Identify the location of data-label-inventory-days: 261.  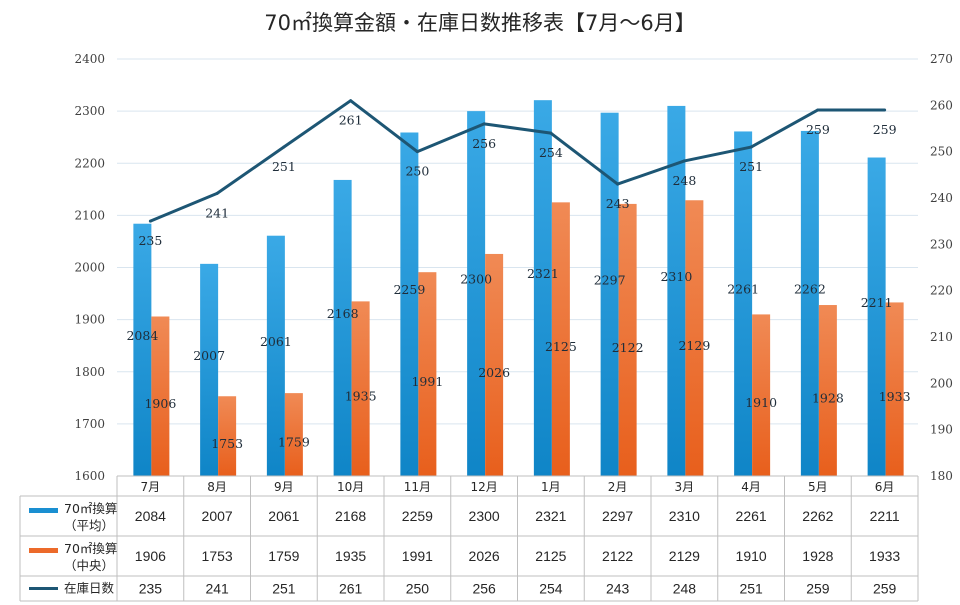
(351, 120).